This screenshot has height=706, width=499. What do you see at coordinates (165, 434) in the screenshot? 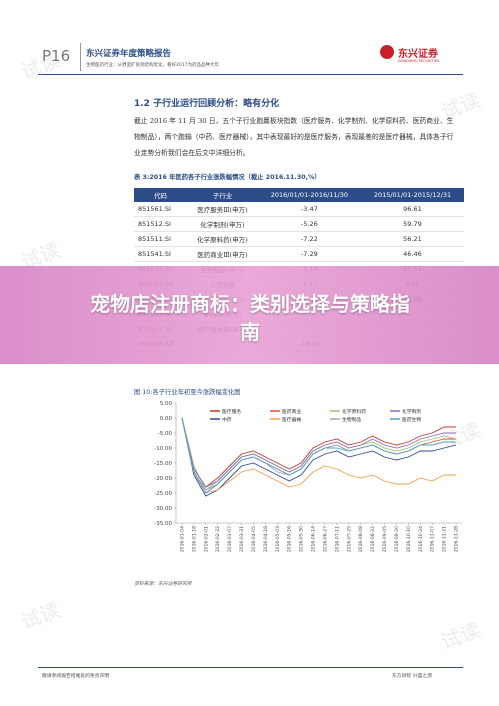
I see `y-tick-label: -5.00` at bounding box center [165, 434].